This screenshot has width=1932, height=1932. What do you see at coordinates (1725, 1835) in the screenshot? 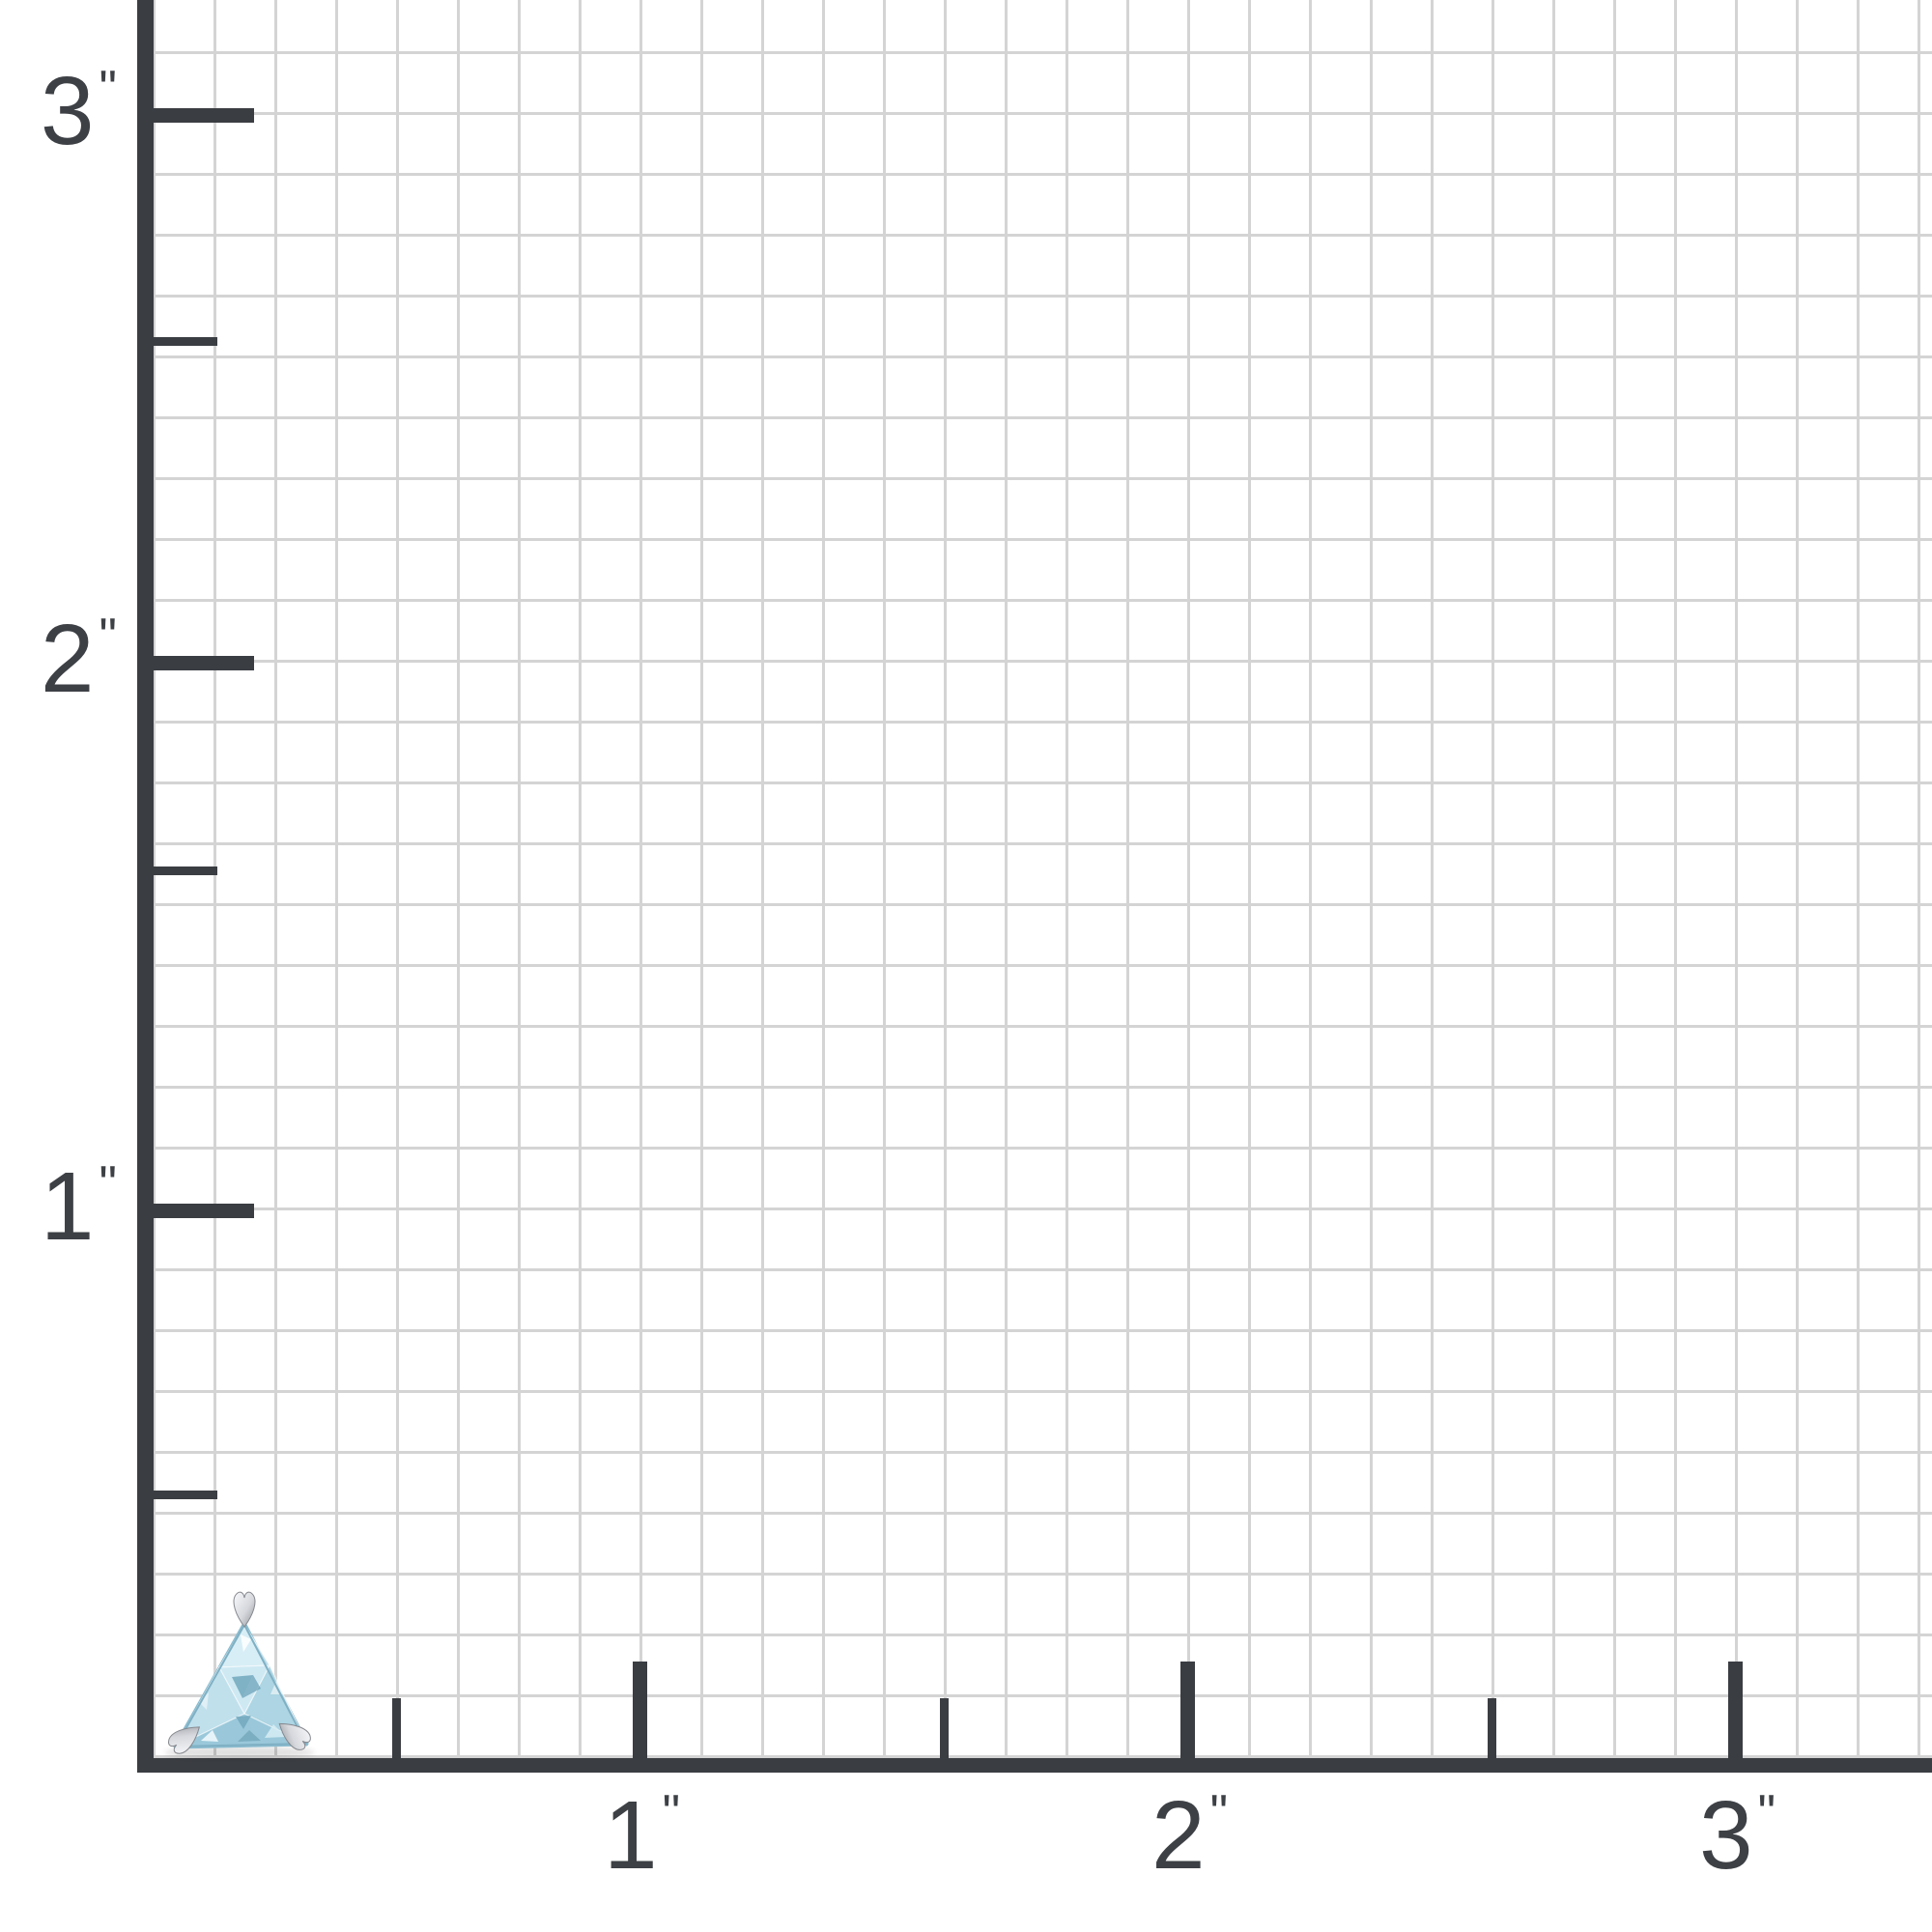
I see `x-axis-label-3in-number: 3` at bounding box center [1725, 1835].